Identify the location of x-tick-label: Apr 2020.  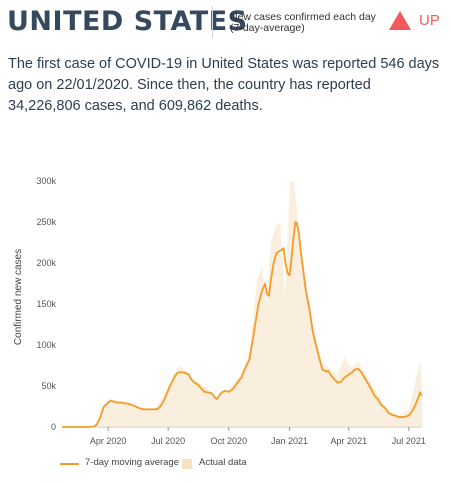
(108, 441).